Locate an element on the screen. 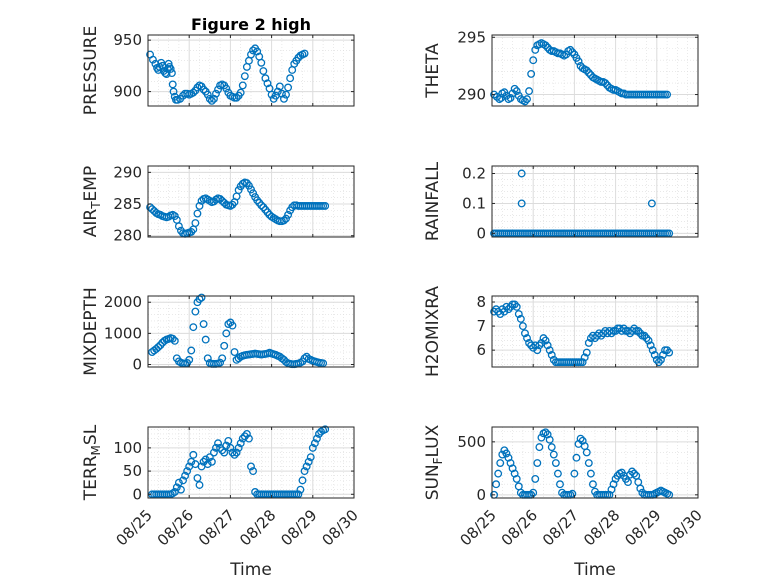 The width and height of the screenshot is (778, 583). y-tick-label: 0 is located at coordinates (137, 494).